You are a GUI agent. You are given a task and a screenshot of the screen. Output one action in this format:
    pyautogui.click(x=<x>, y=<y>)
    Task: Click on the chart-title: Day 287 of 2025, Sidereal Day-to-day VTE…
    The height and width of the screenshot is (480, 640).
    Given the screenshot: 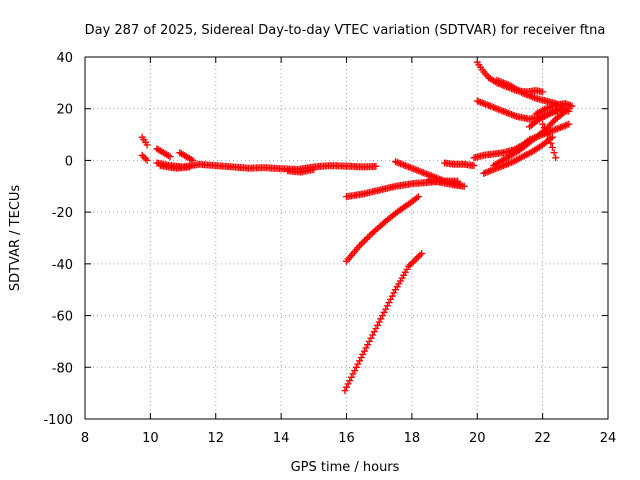 What is the action you would take?
    pyautogui.click(x=345, y=30)
    